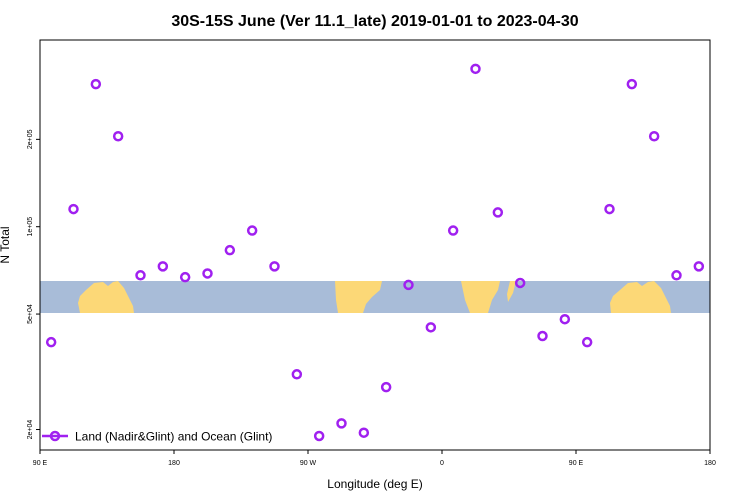 The height and width of the screenshot is (500, 750). I want to click on legend-label: Land (Nadir&Glint) and Ocean (Glint), so click(173, 437).